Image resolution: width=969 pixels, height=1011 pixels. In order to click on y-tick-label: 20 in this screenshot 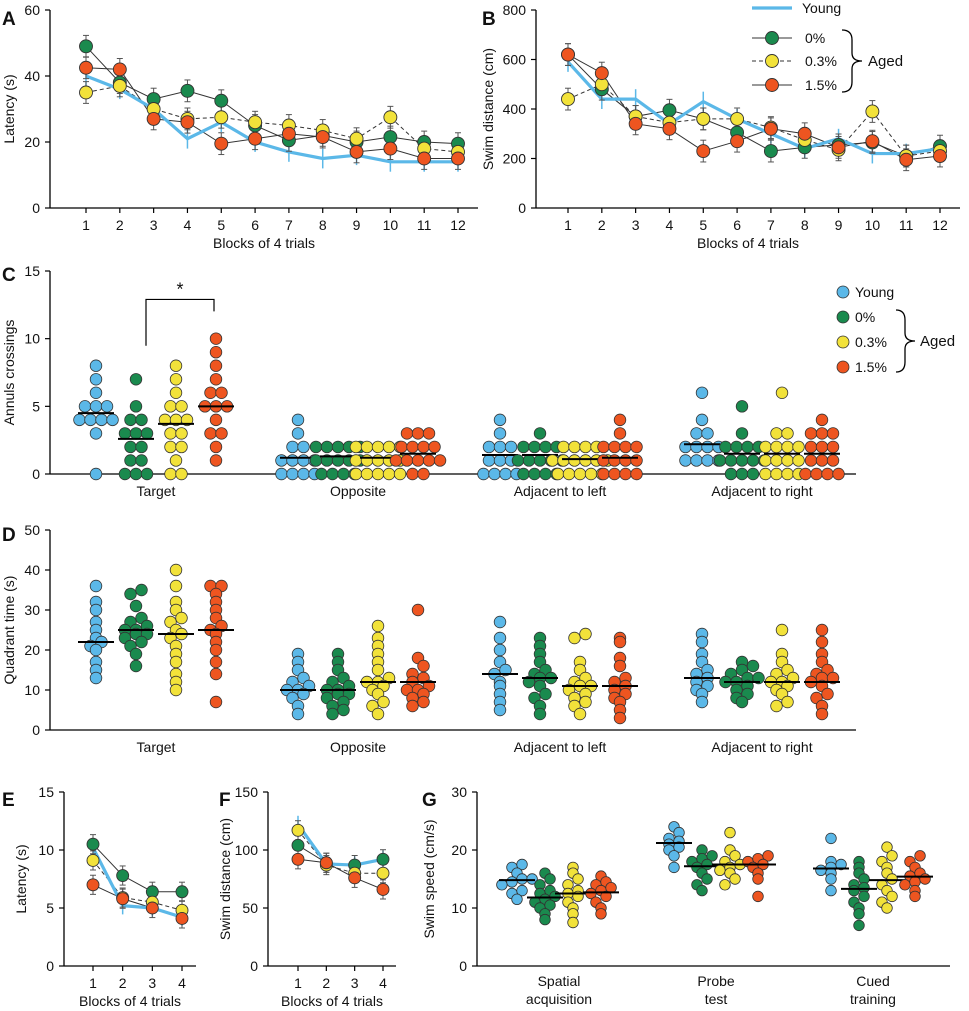, I will do `click(32, 650)`.